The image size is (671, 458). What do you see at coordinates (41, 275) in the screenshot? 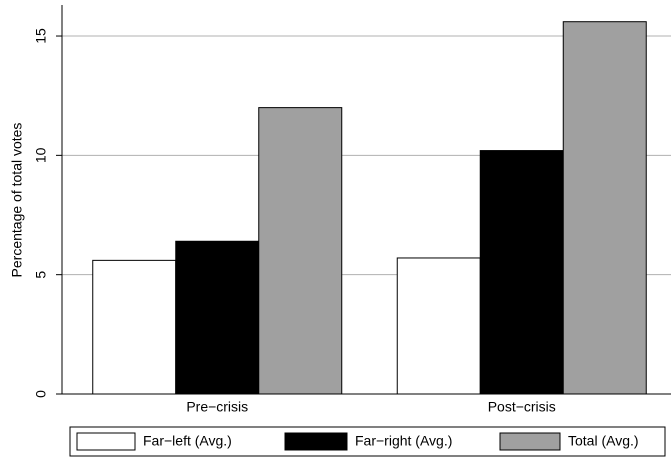
I see `y-tick-label: 5` at bounding box center [41, 275].